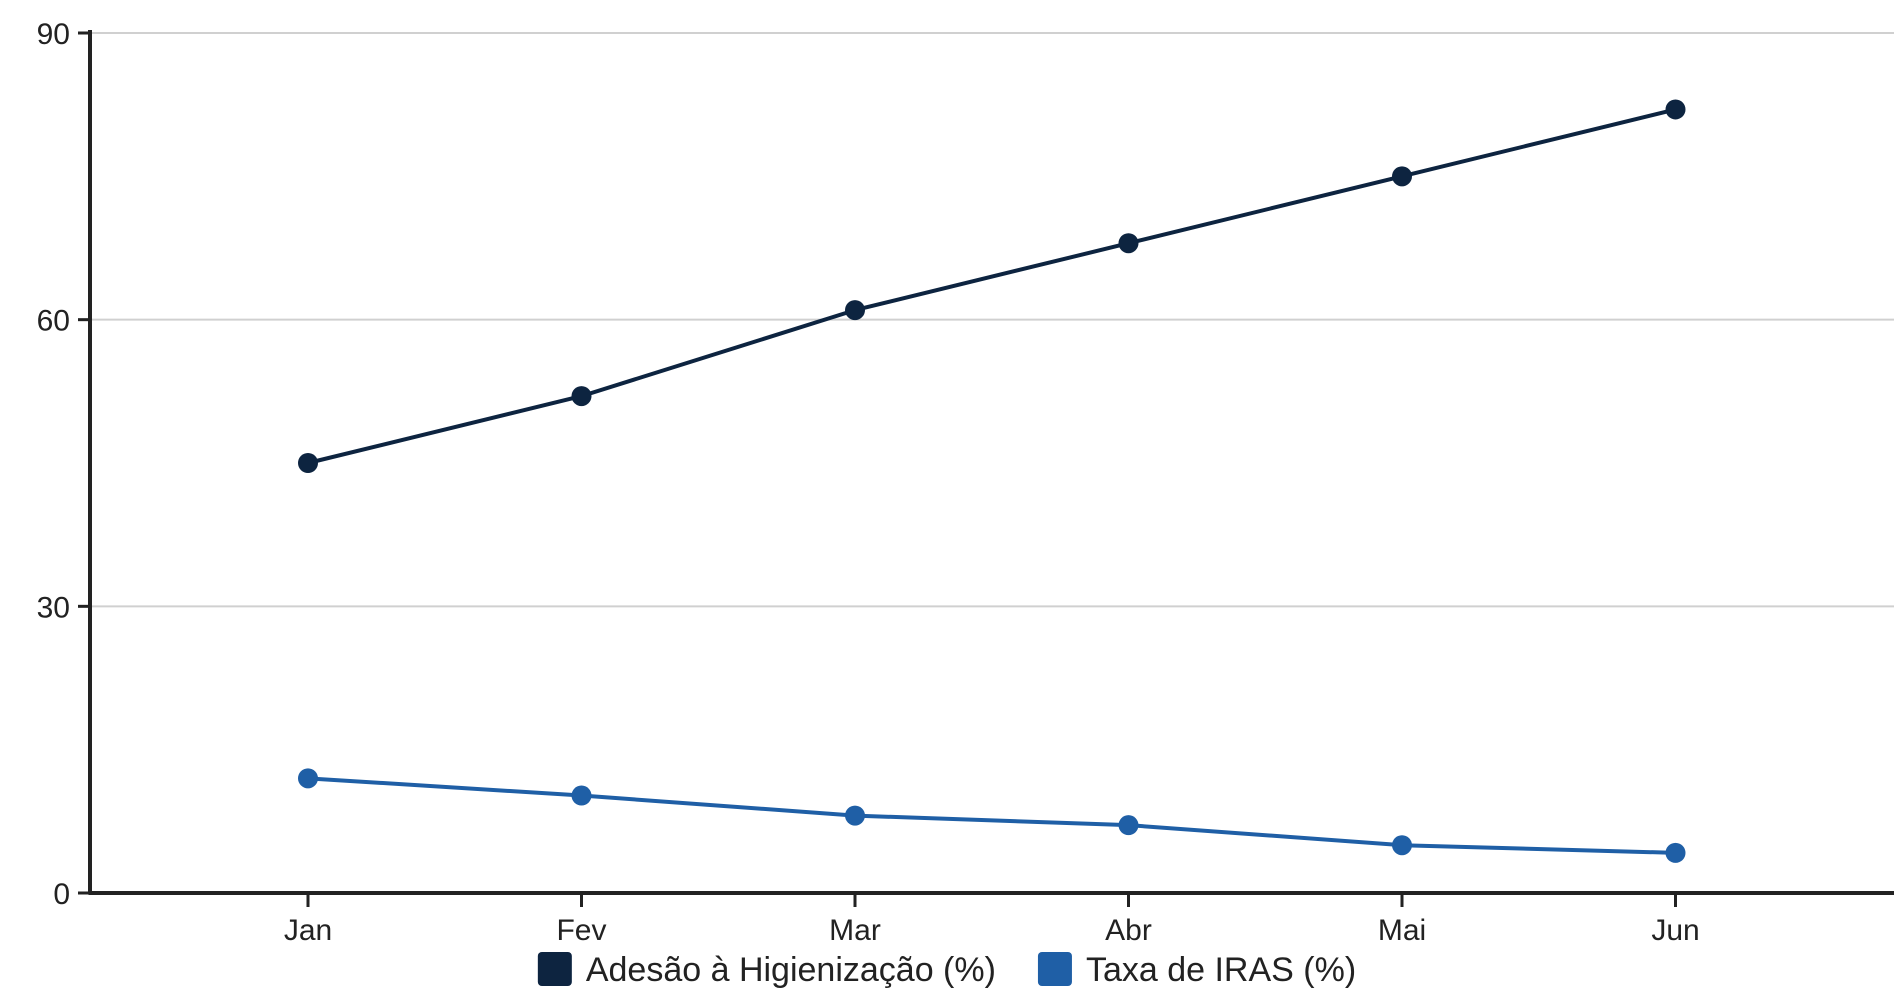 Image resolution: width=1894 pixels, height=988 pixels. What do you see at coordinates (791, 969) in the screenshot?
I see `legend-label: Adesão à Higienização (%)` at bounding box center [791, 969].